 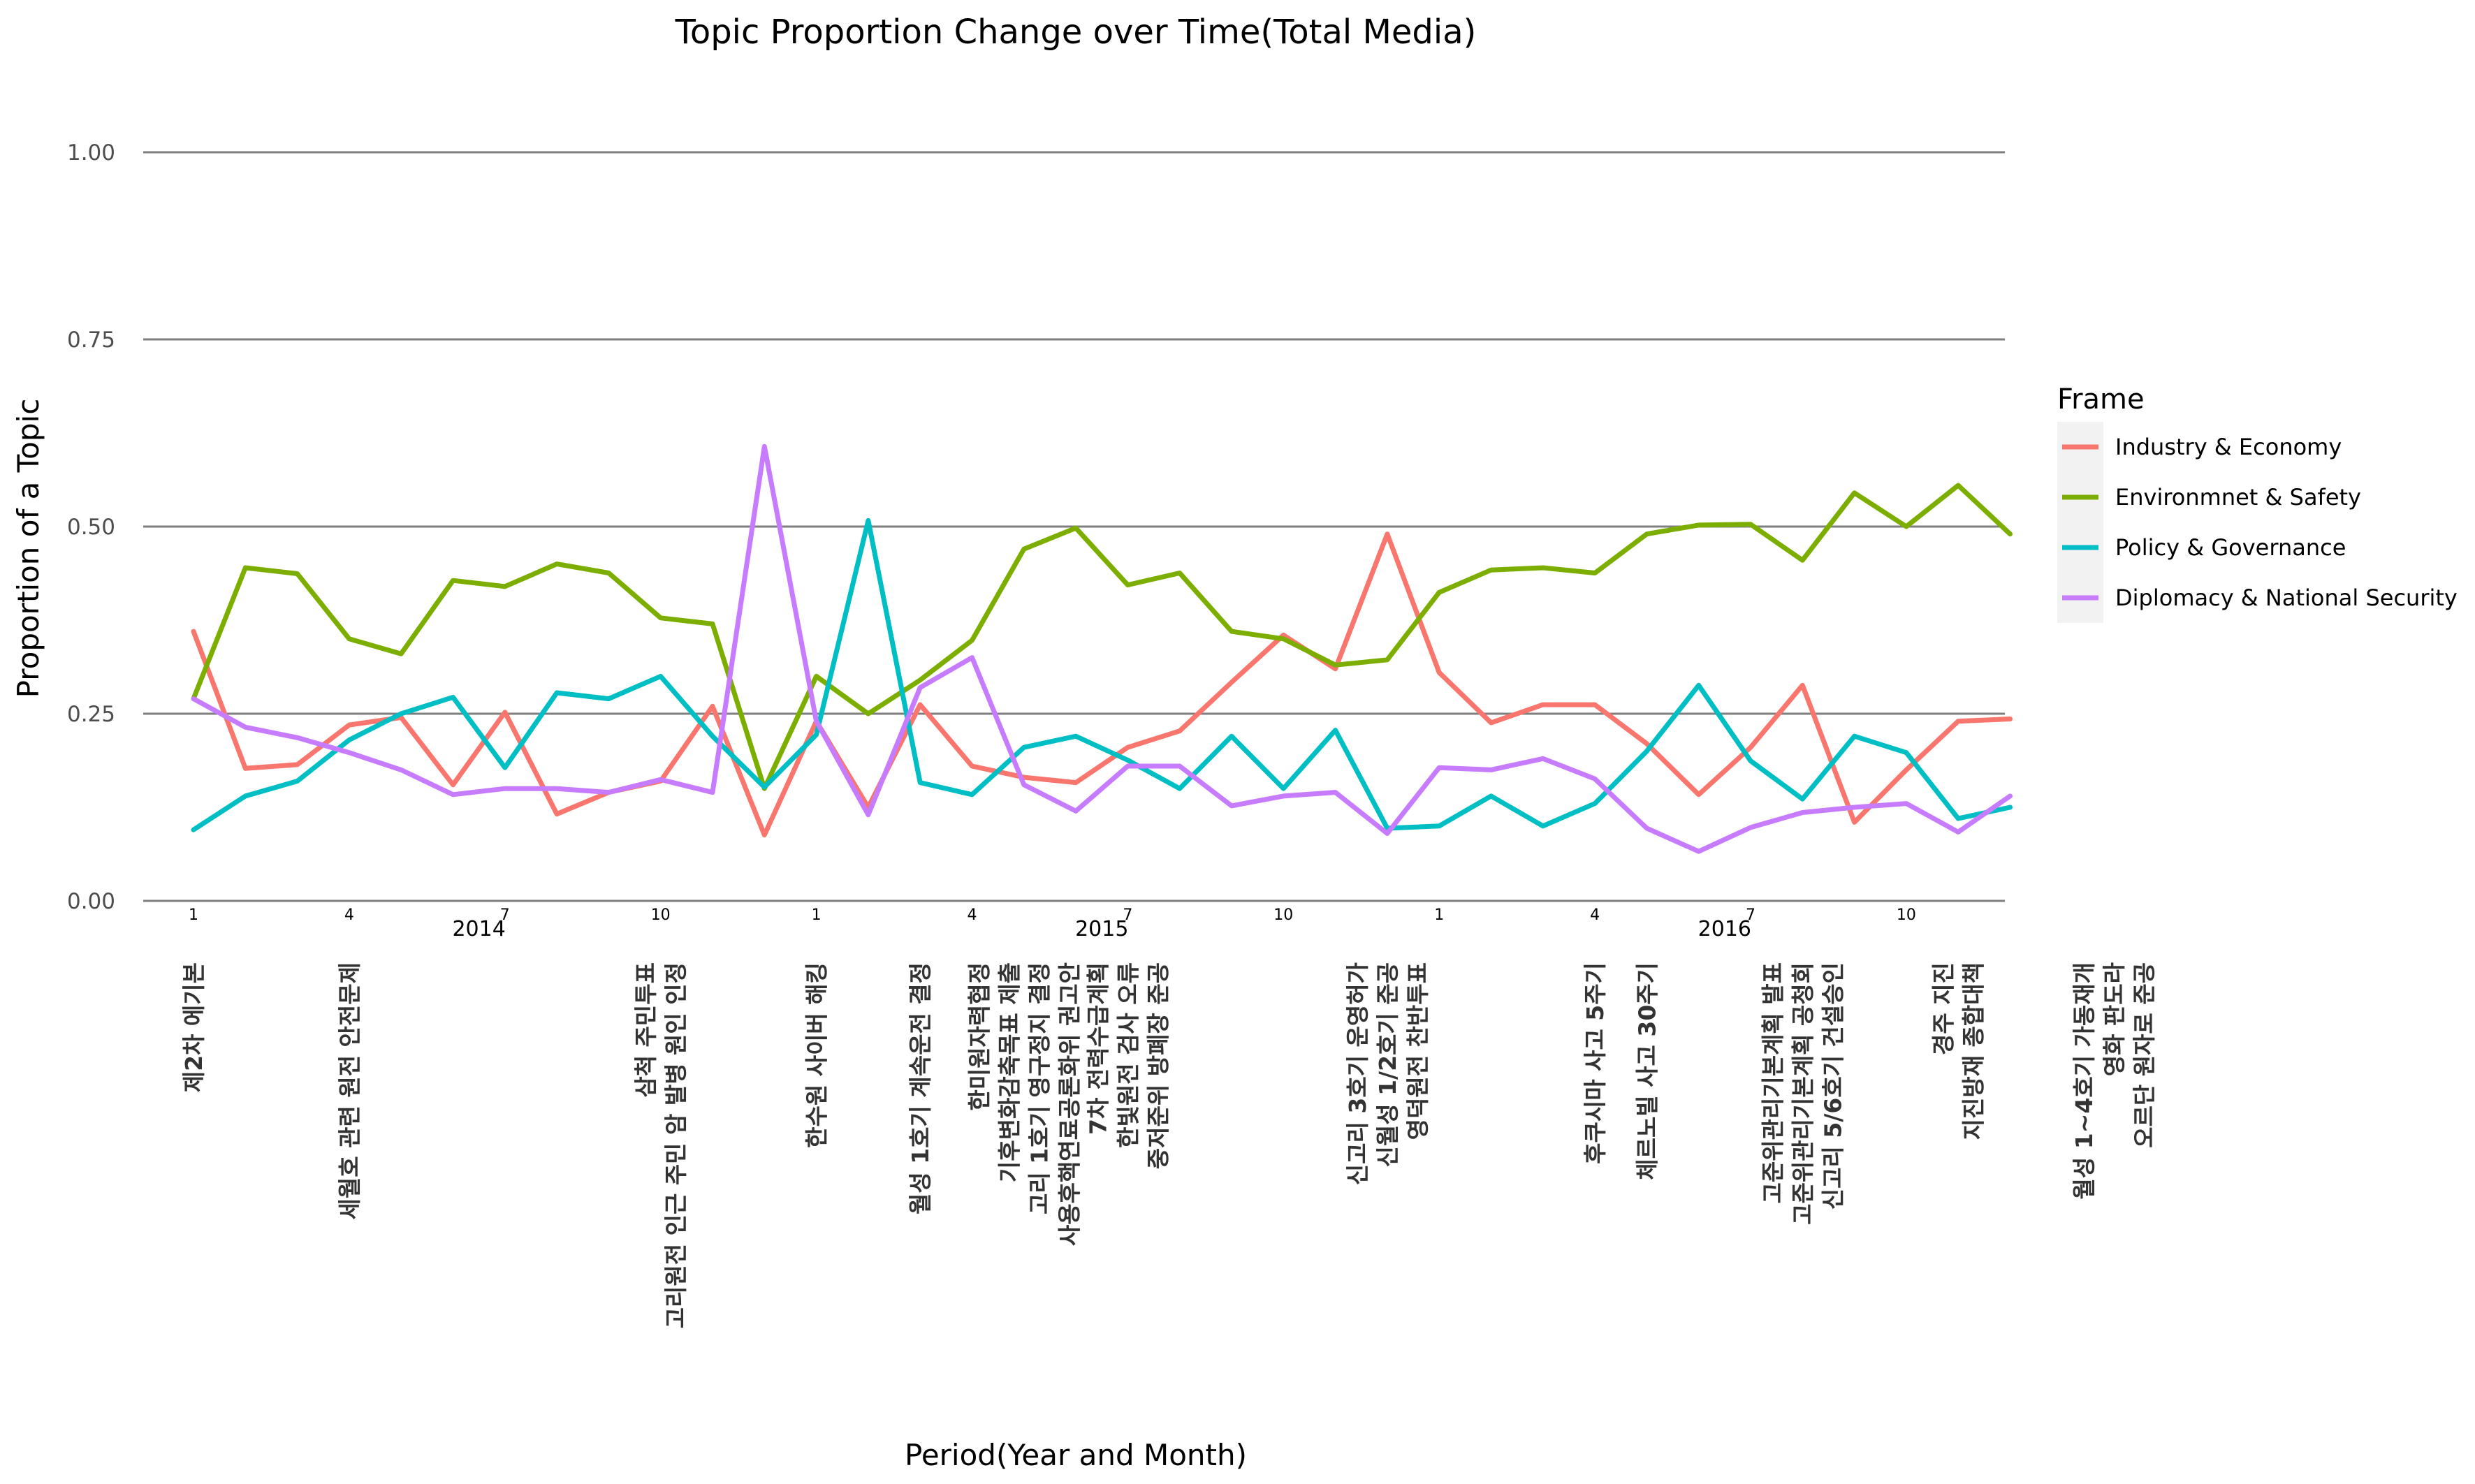 What do you see at coordinates (1052, 915) in the screenshot?
I see `x-month-labels: 1 4 7 10 1 4 7 10 1 4 7 10` at bounding box center [1052, 915].